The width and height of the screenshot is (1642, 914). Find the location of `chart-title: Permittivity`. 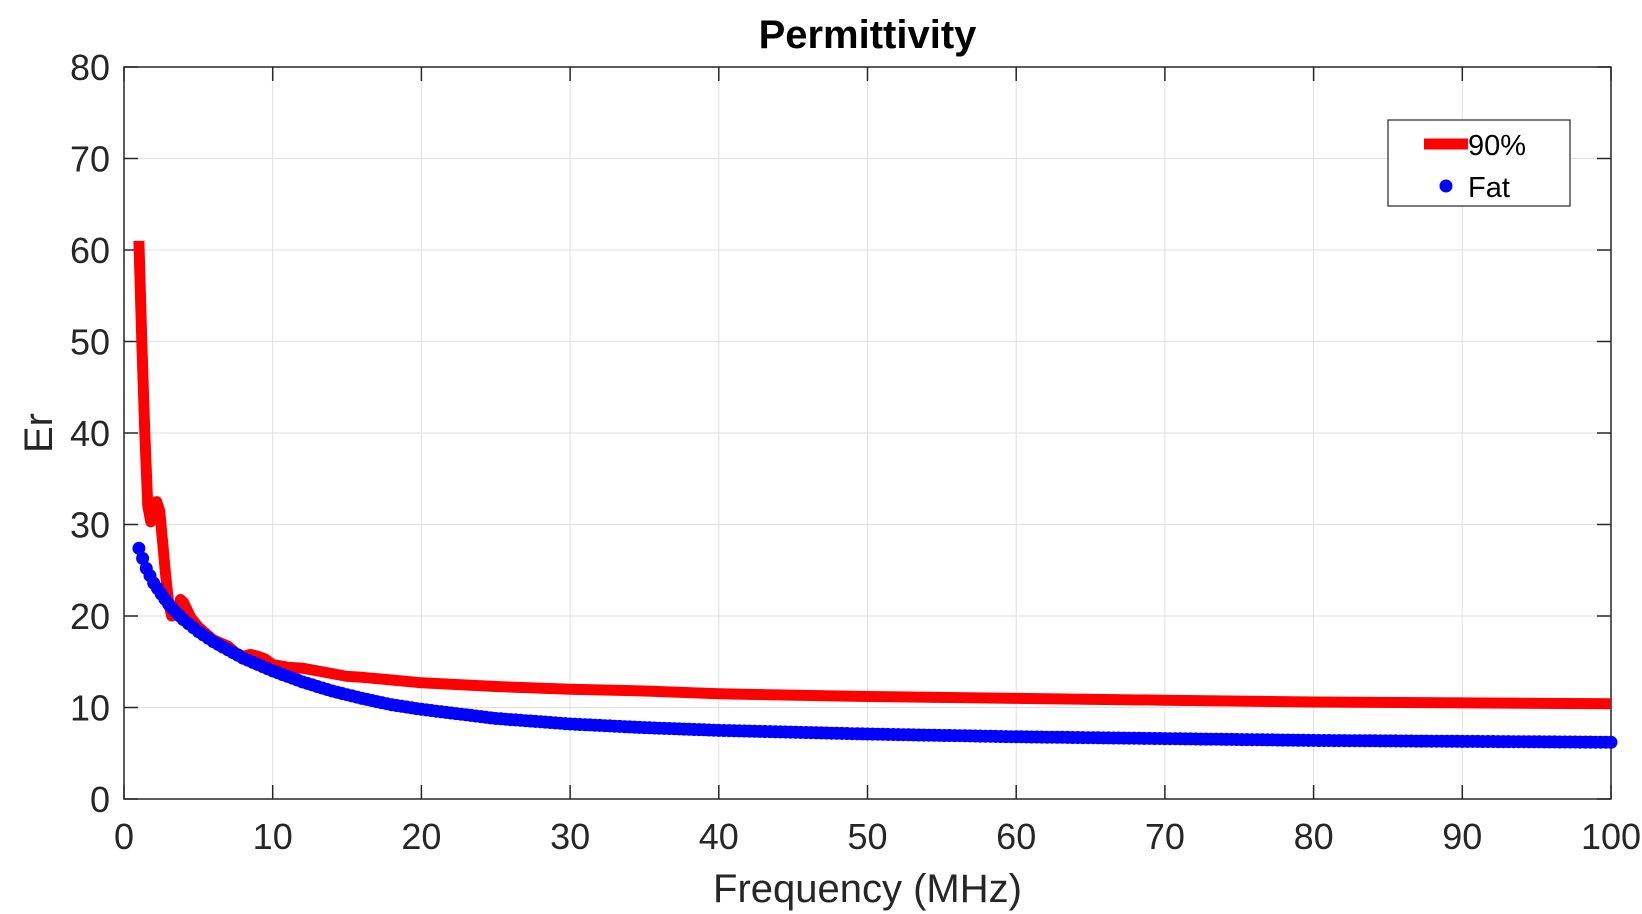

chart-title: Permittivity is located at coordinates (868, 35).